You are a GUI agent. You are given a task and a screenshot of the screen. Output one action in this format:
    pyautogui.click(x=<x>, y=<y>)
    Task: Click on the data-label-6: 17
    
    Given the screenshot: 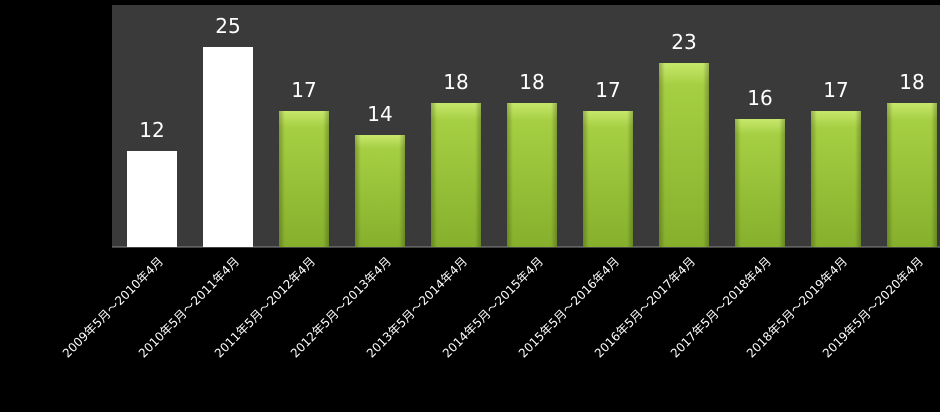 What is the action you would take?
    pyautogui.click(x=607, y=90)
    